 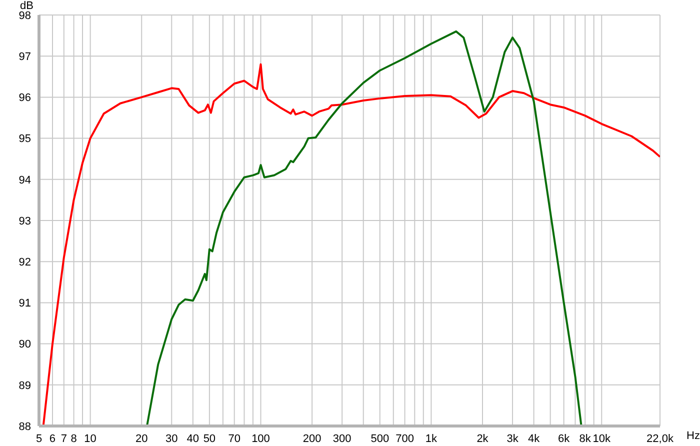 What do you see at coordinates (24, 344) in the screenshot?
I see `y-tick-label: 90` at bounding box center [24, 344].